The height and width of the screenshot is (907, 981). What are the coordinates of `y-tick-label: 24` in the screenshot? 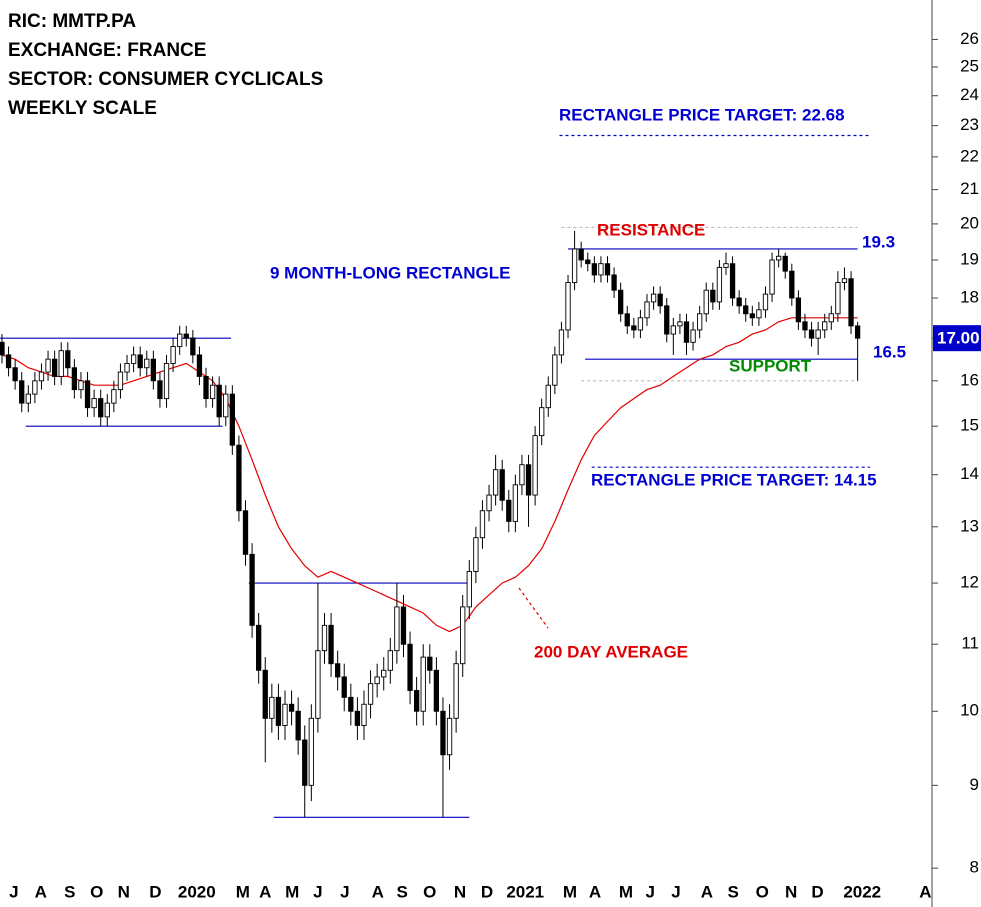 It's located at (969, 94).